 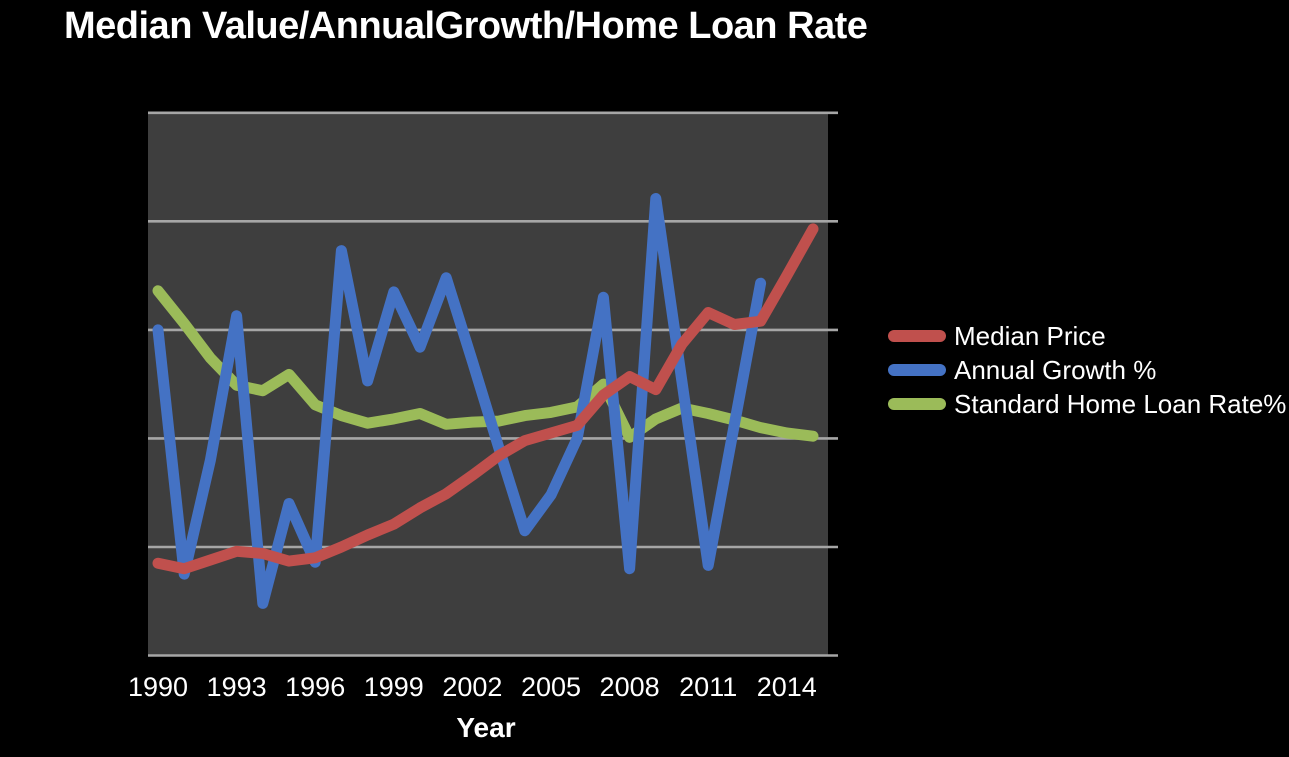 What do you see at coordinates (236, 687) in the screenshot?
I see `x-axis-tick-label: 1993` at bounding box center [236, 687].